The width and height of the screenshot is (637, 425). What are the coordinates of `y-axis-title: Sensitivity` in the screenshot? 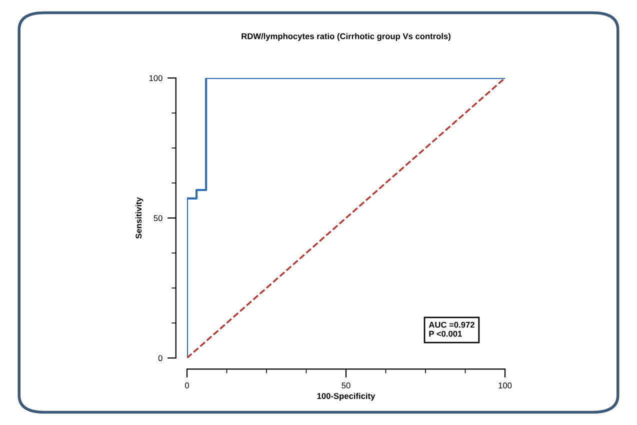 It's located at (139, 218).